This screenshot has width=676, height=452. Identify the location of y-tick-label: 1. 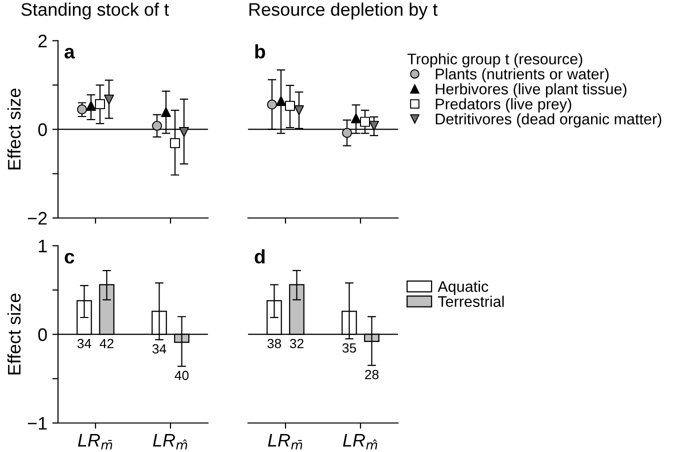
(42, 246).